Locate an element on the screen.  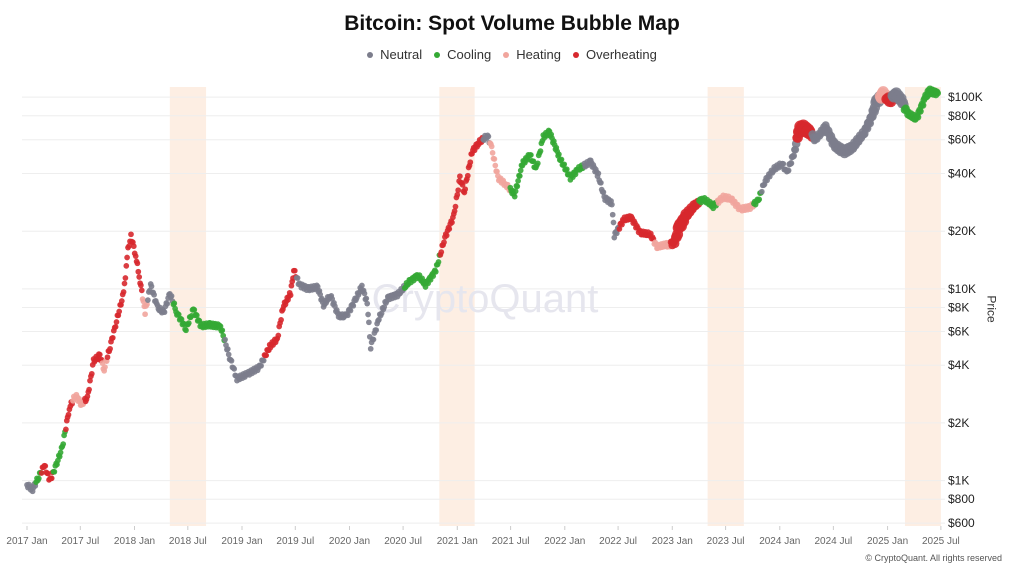
x-tick-label: 2023 Jan is located at coordinates (672, 541).